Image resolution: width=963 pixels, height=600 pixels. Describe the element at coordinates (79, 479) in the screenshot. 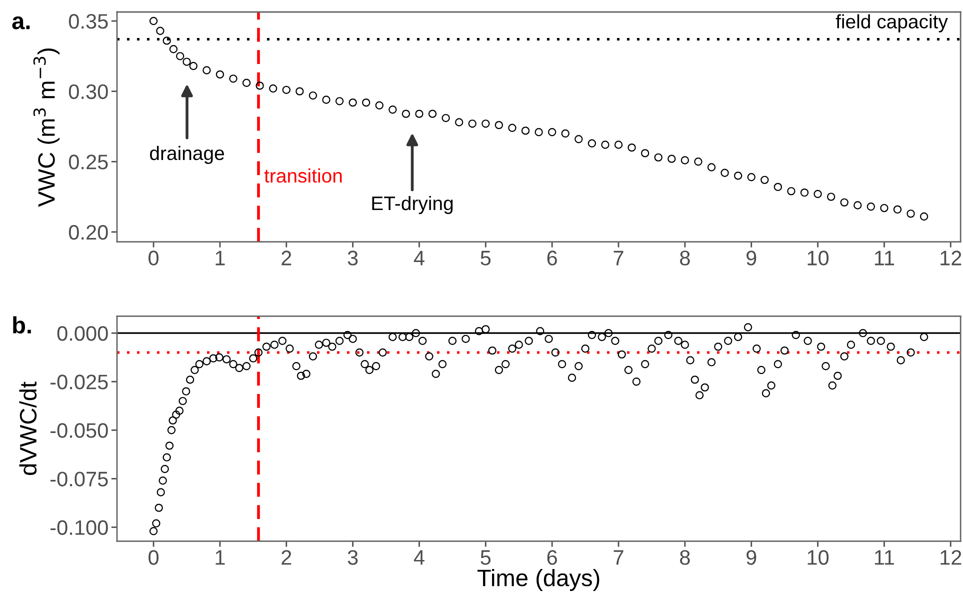

I see `y-tick-label: -0.075` at that location.